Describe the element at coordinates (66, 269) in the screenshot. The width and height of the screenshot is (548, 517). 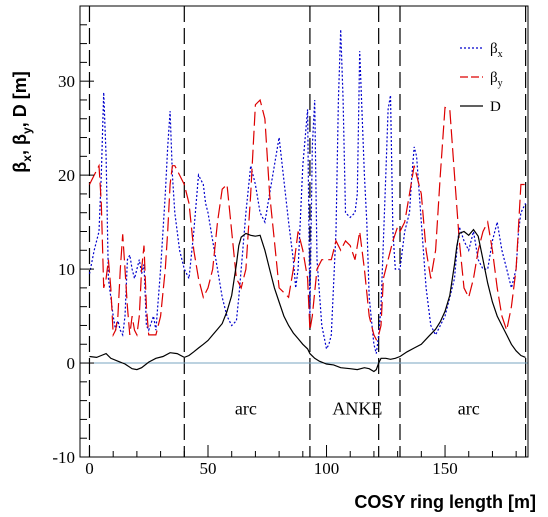
I see `y-tick-label: 10` at that location.